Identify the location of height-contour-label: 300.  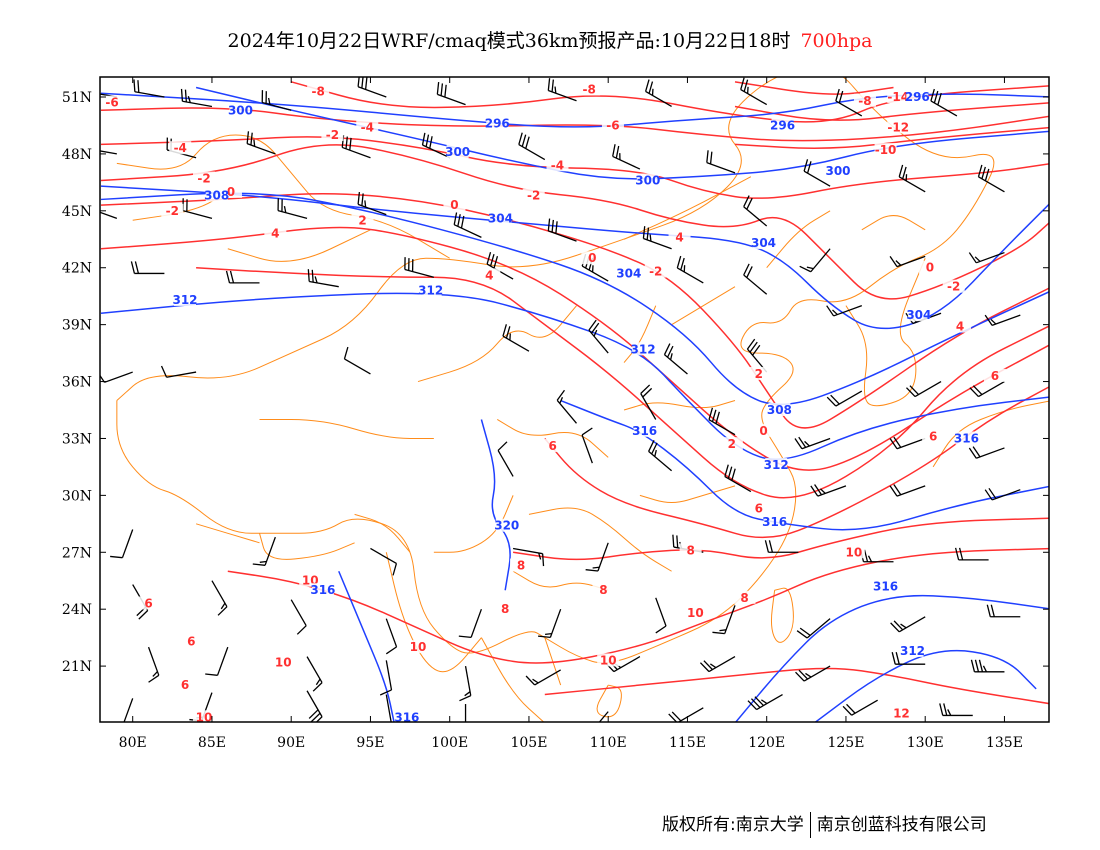
(240, 110).